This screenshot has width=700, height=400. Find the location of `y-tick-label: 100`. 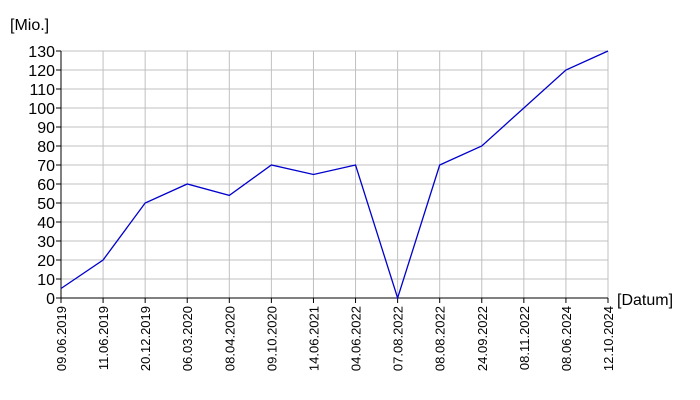

y-tick-label: 100 is located at coordinates (41, 109).